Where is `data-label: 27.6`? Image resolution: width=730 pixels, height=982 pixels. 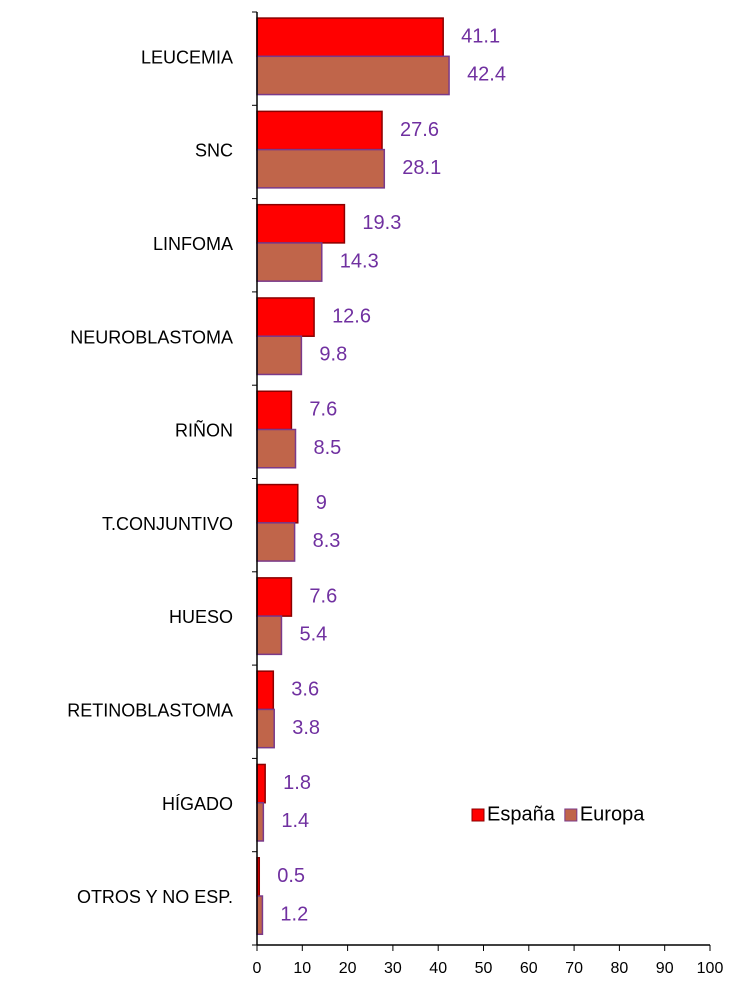
data-label: 27.6 is located at coordinates (419, 130).